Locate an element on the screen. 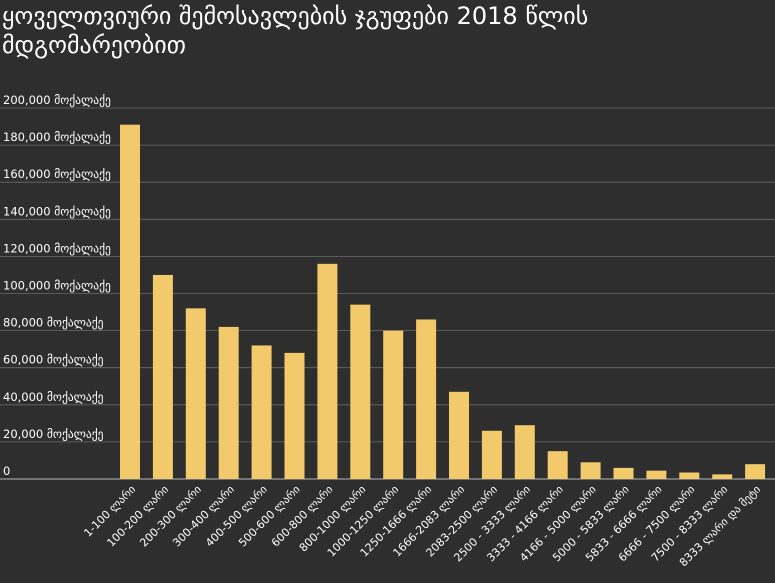 This screenshot has width=775, height=583. y-tick-label: 60,000 მოქალაქე is located at coordinates (53, 360).